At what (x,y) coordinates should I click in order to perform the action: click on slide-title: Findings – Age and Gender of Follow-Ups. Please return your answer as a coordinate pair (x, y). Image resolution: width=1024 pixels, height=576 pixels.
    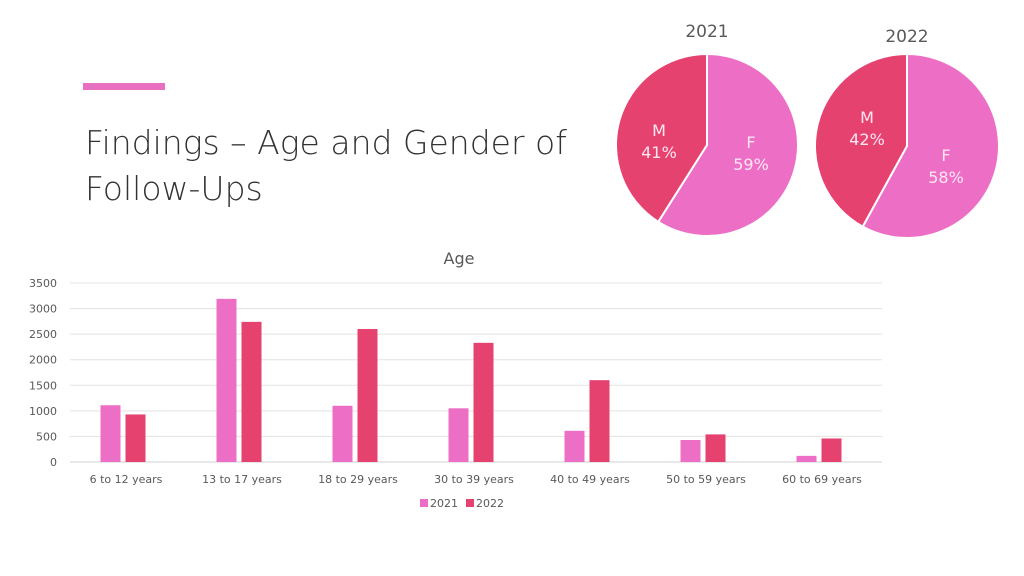
    Looking at the image, I should click on (345, 166).